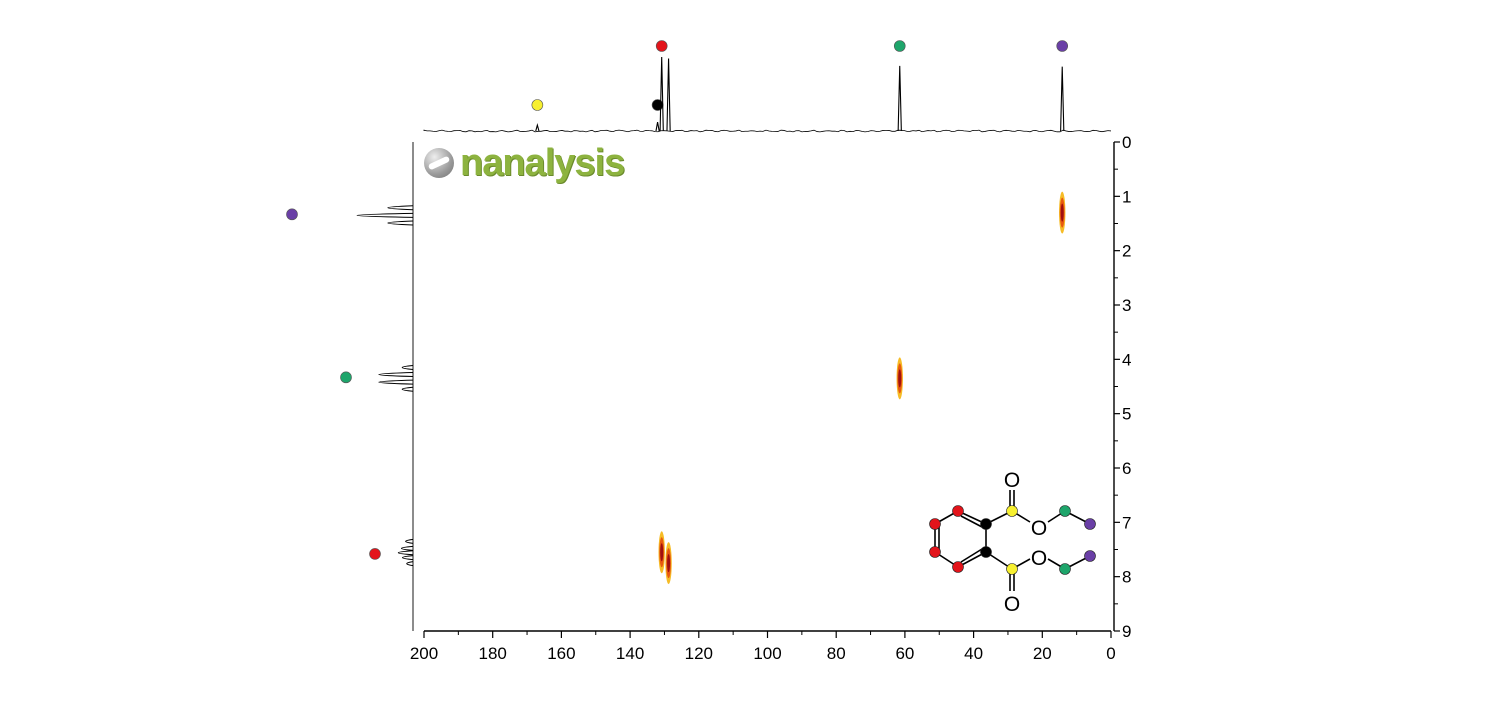  I want to click on y-tick-label: 3, so click(1126, 305).